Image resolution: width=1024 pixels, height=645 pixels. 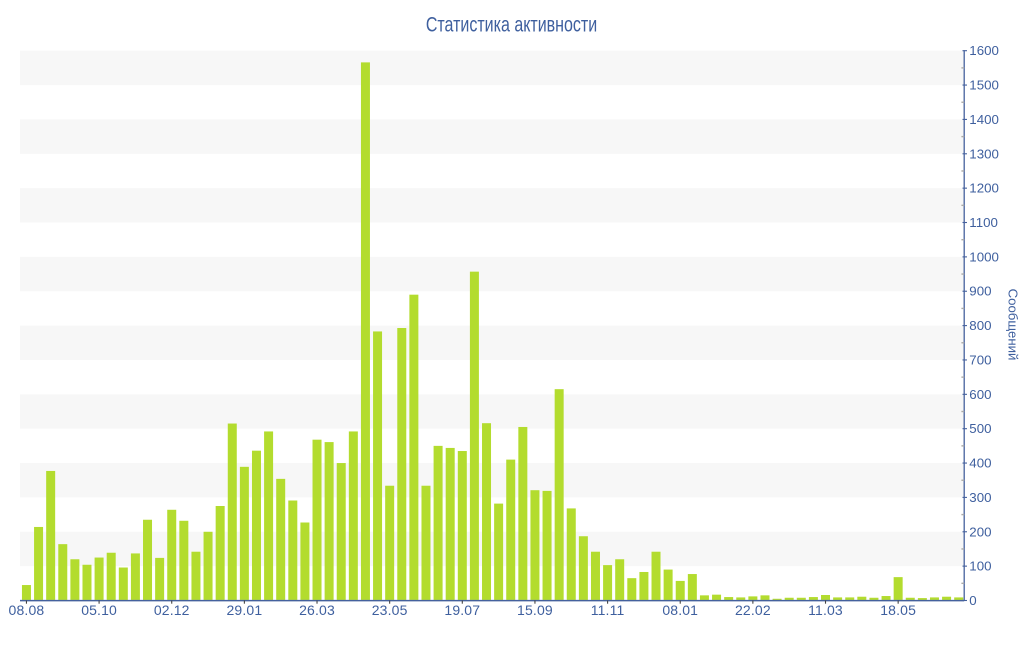 What do you see at coordinates (1012, 325) in the screenshot?
I see `svg-text: Сообщений` at bounding box center [1012, 325].